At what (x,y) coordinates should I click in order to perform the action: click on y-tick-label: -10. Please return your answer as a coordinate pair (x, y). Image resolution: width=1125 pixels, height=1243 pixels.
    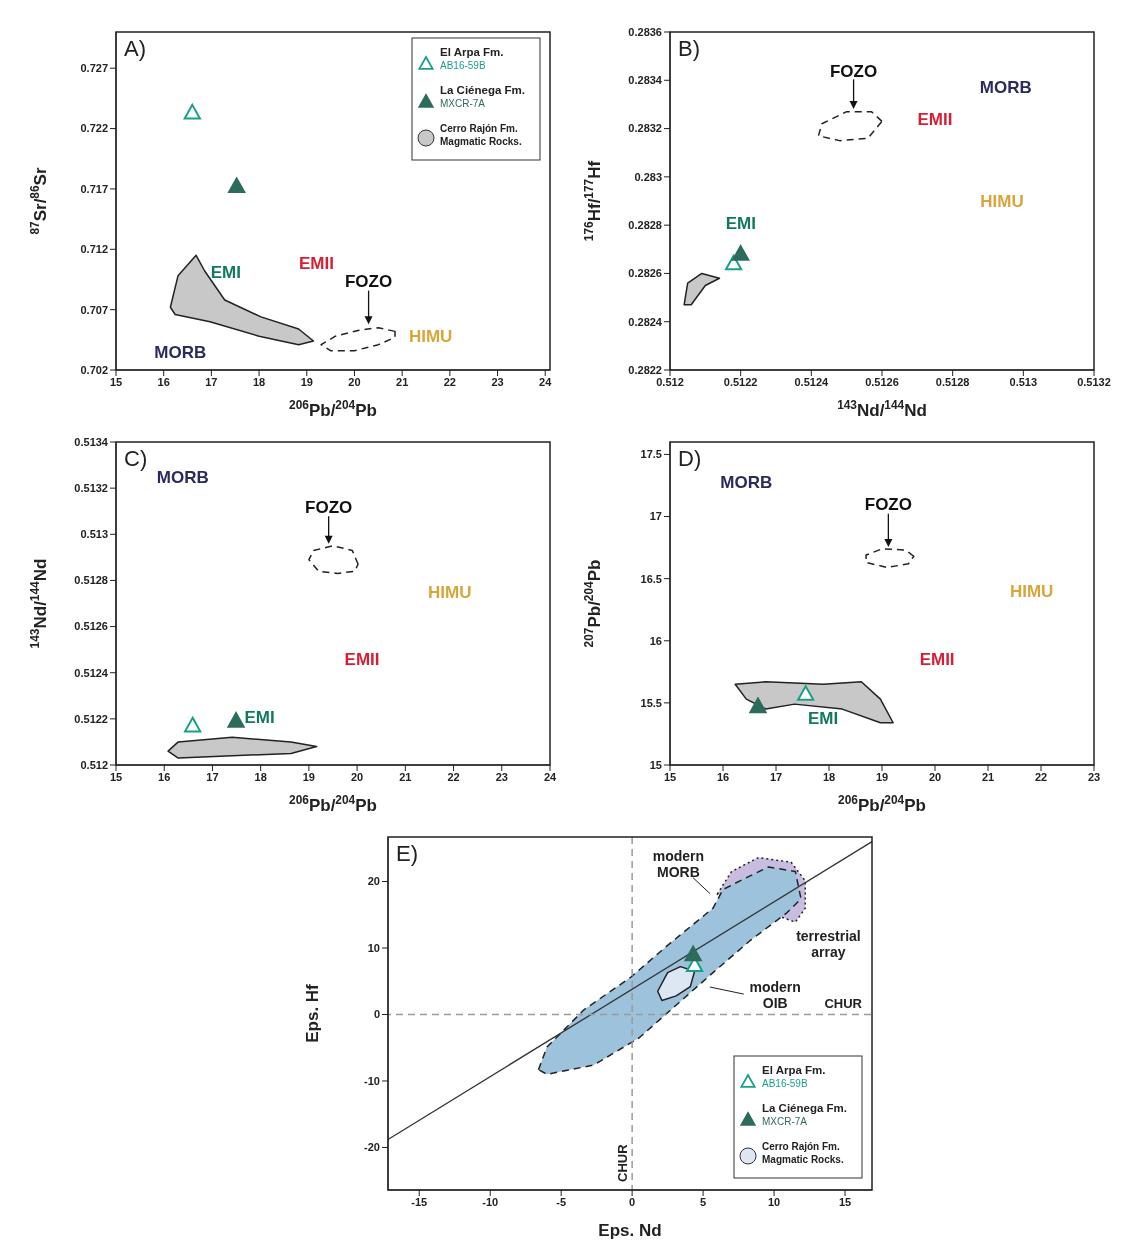
    Looking at the image, I should click on (372, 1080).